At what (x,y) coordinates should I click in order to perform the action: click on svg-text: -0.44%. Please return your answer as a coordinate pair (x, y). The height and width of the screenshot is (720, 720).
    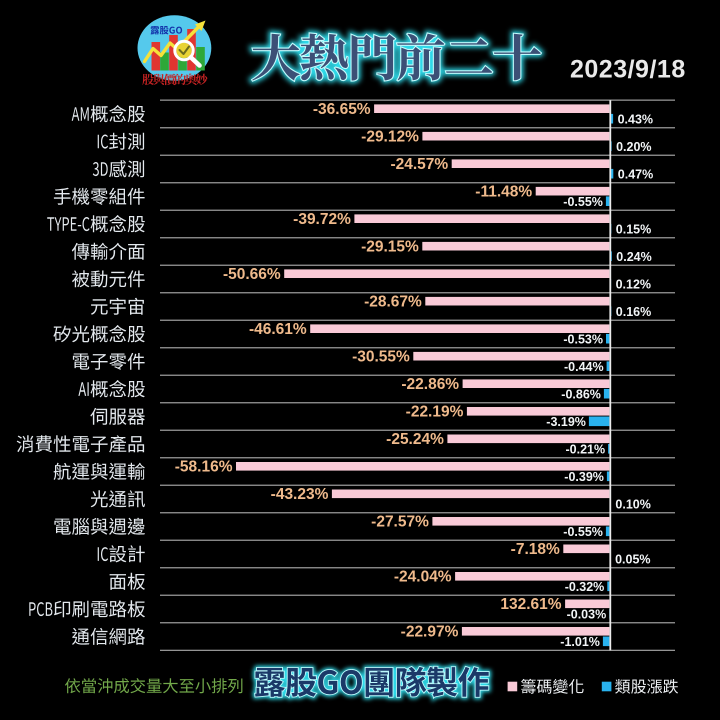
    Looking at the image, I should click on (584, 367).